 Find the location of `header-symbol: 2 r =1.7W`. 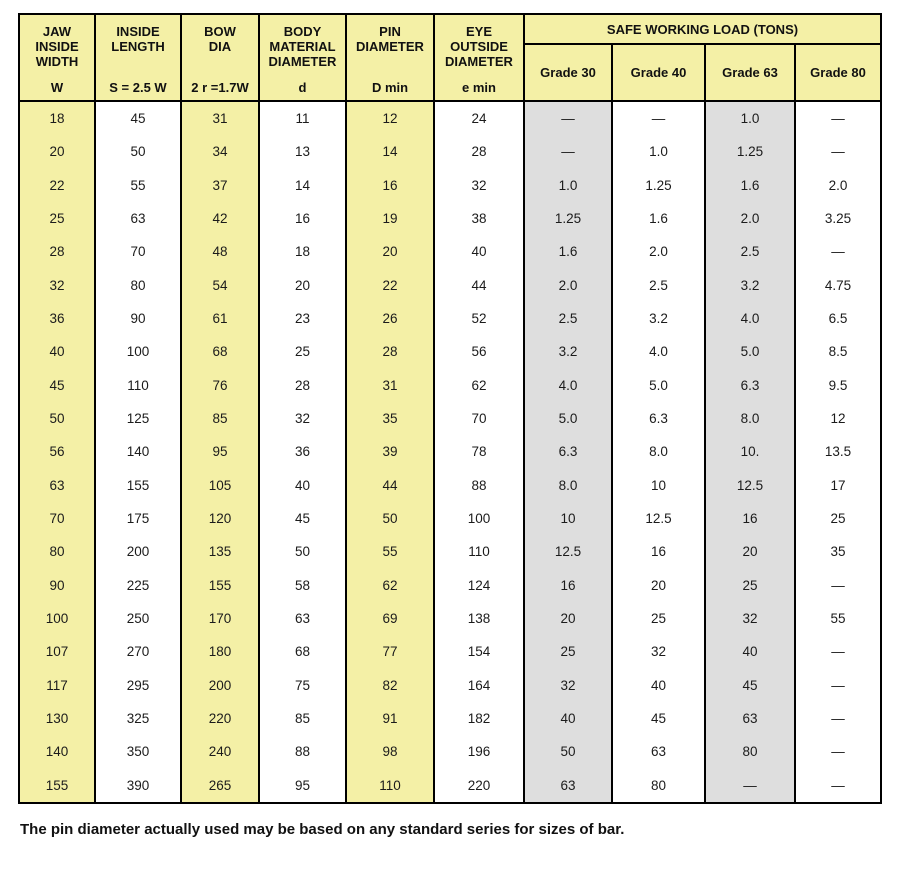

header-symbol: 2 r =1.7W is located at coordinates (220, 87).